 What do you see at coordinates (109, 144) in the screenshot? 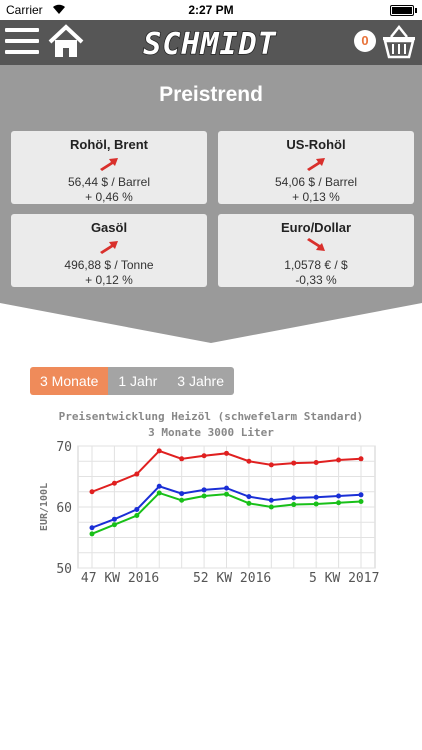
I see `card-name: Rohöl, Brent` at bounding box center [109, 144].